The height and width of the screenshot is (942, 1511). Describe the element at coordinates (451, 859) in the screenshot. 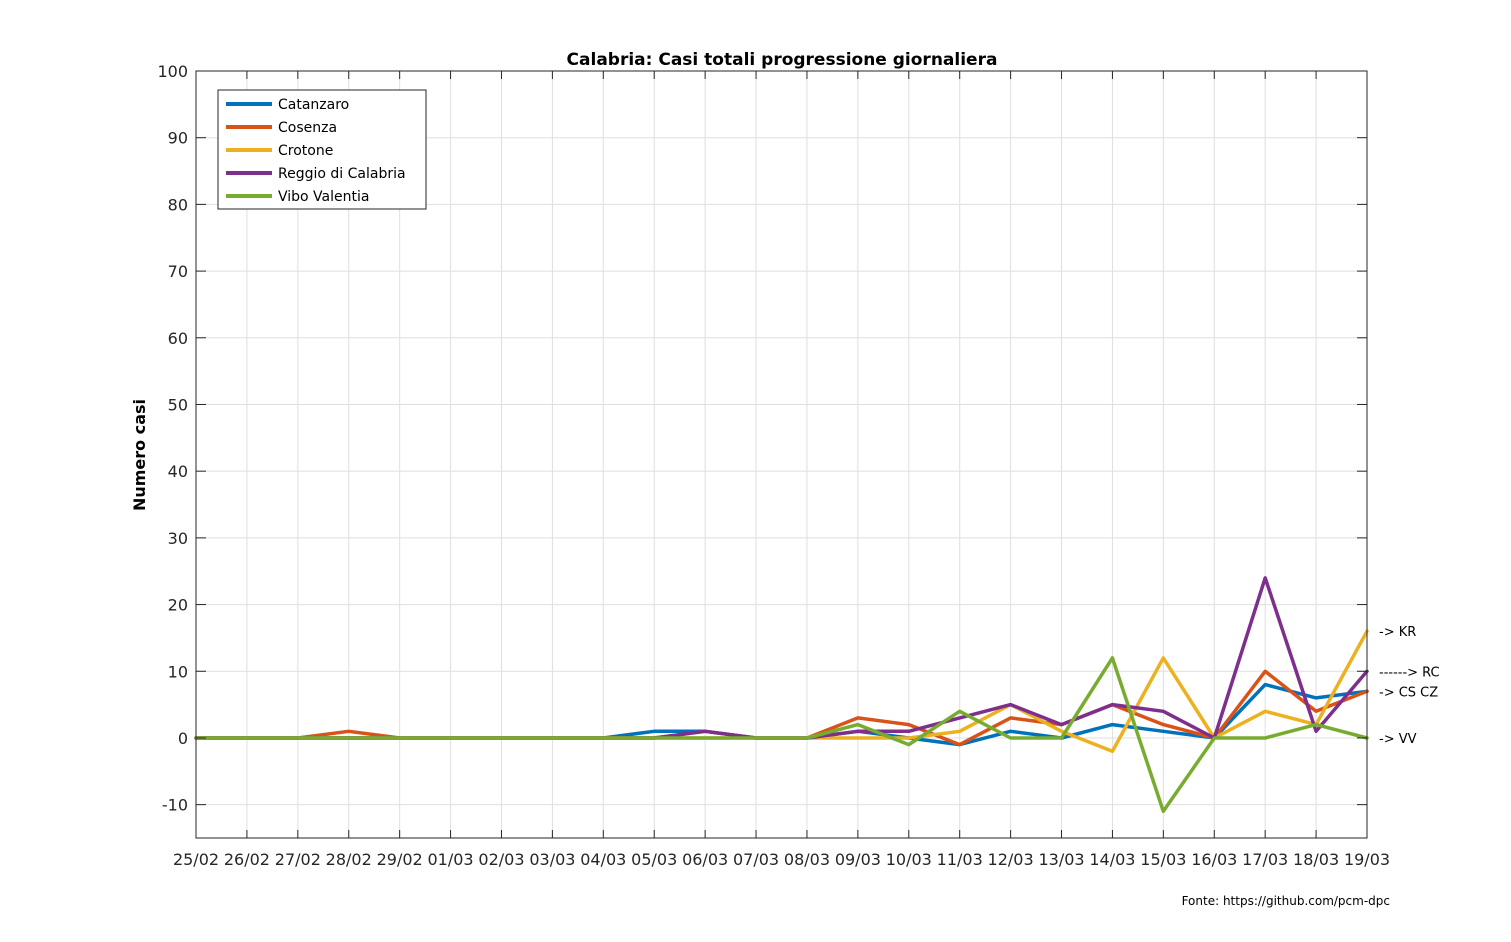

I see `x-tick-label: 01/03` at that location.